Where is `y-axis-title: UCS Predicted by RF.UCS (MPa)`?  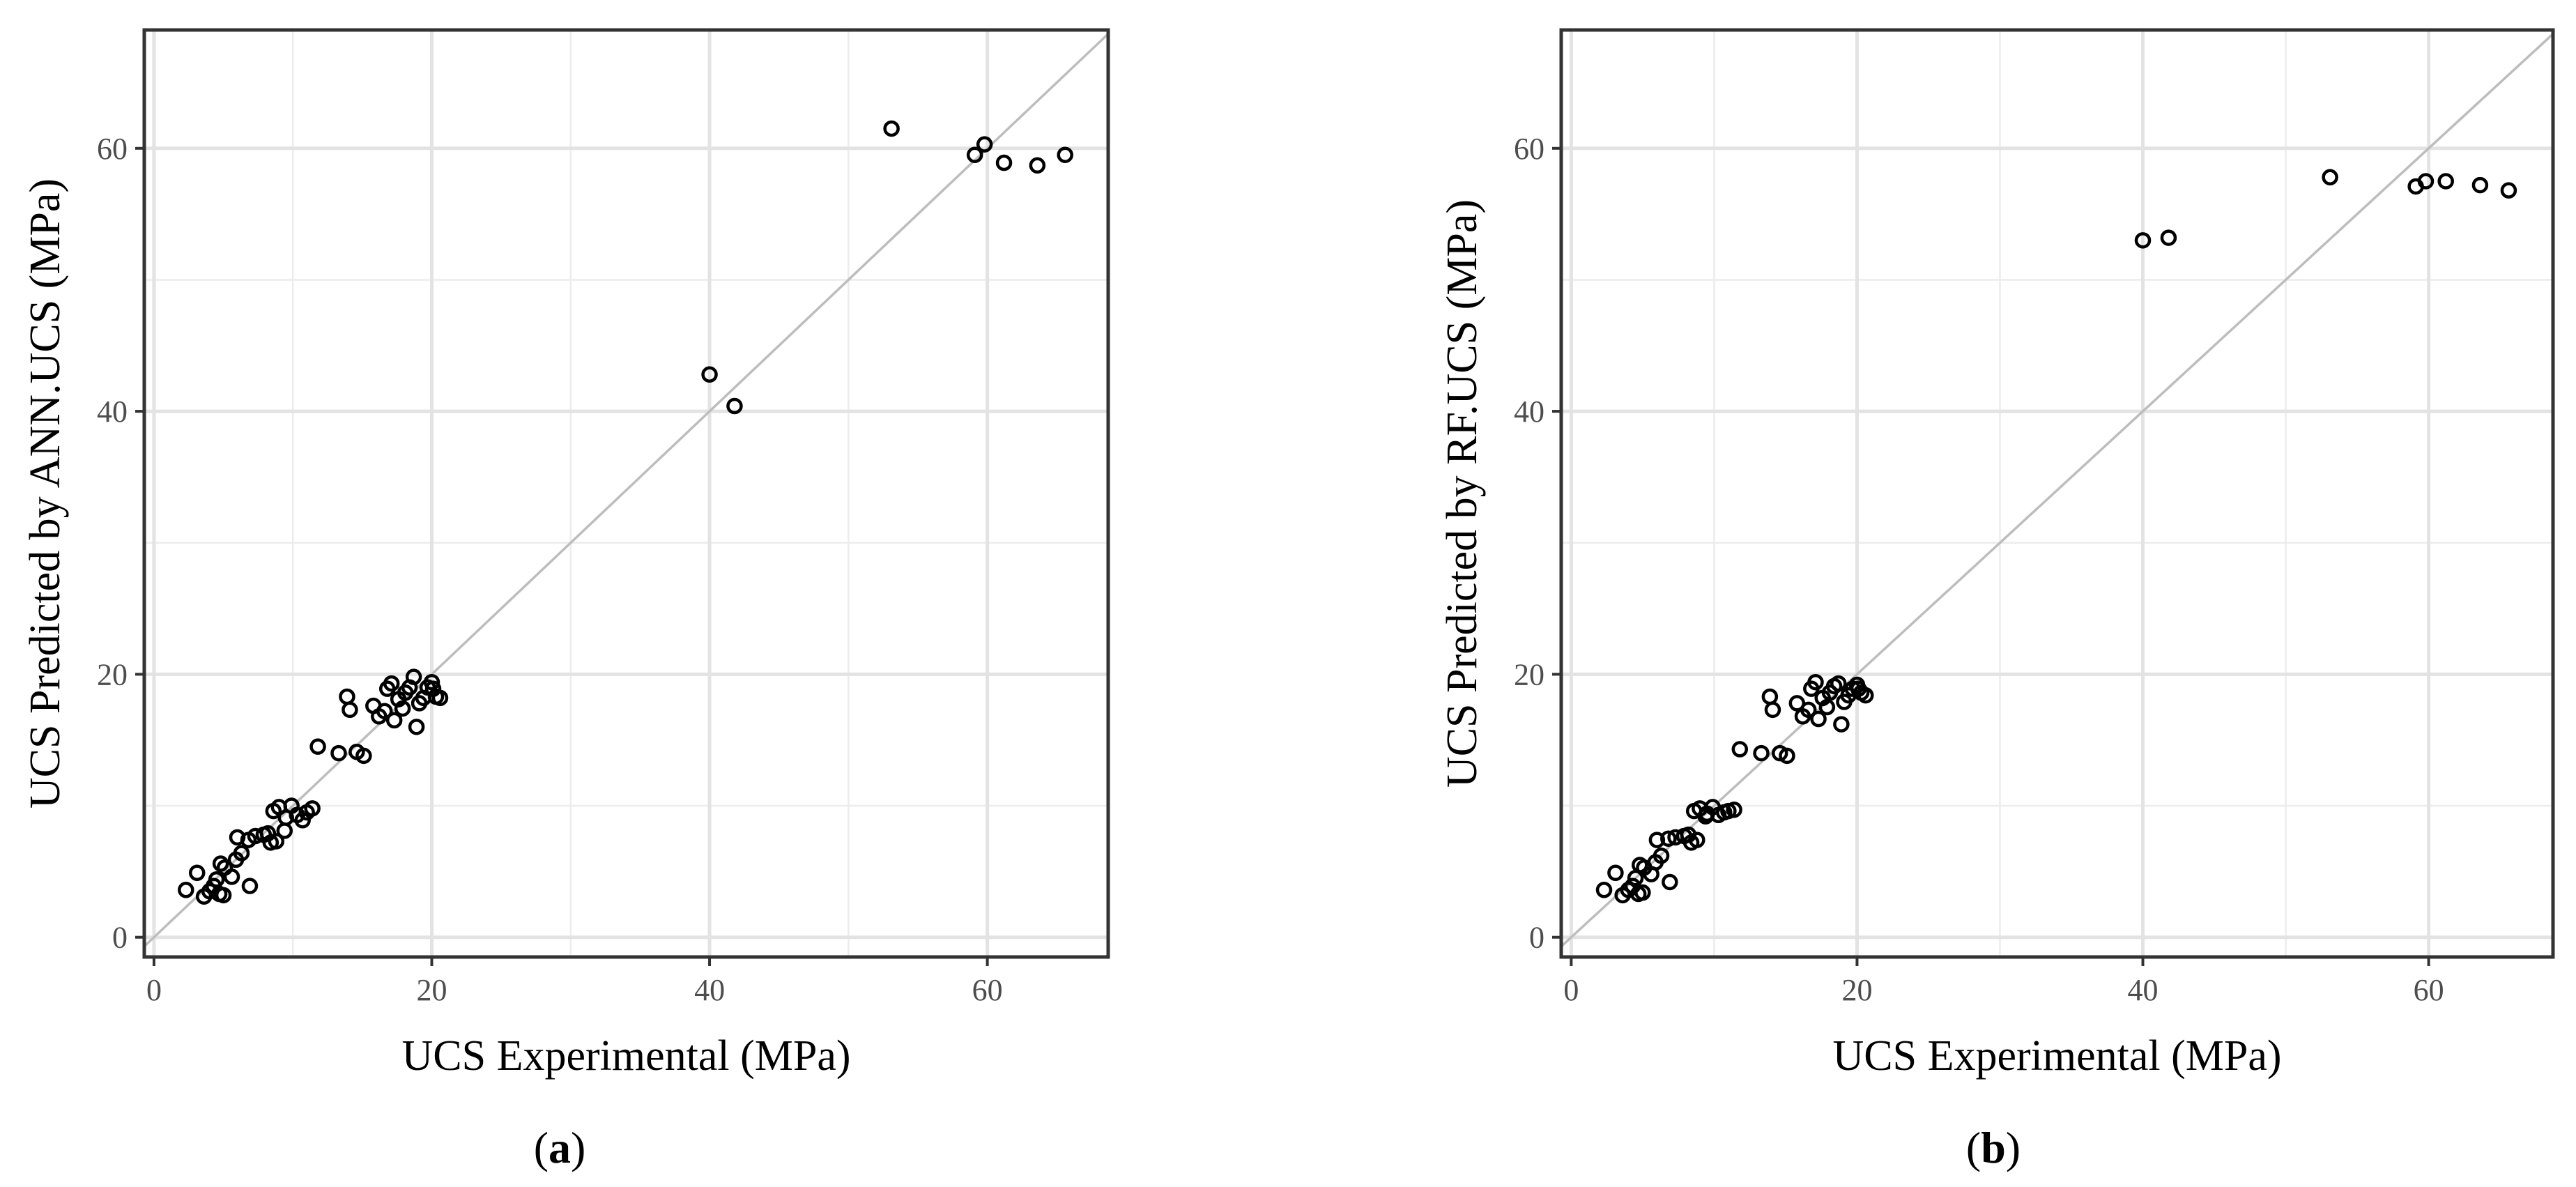
y-axis-title: UCS Predicted by RF.UCS (MPa) is located at coordinates (1462, 493).